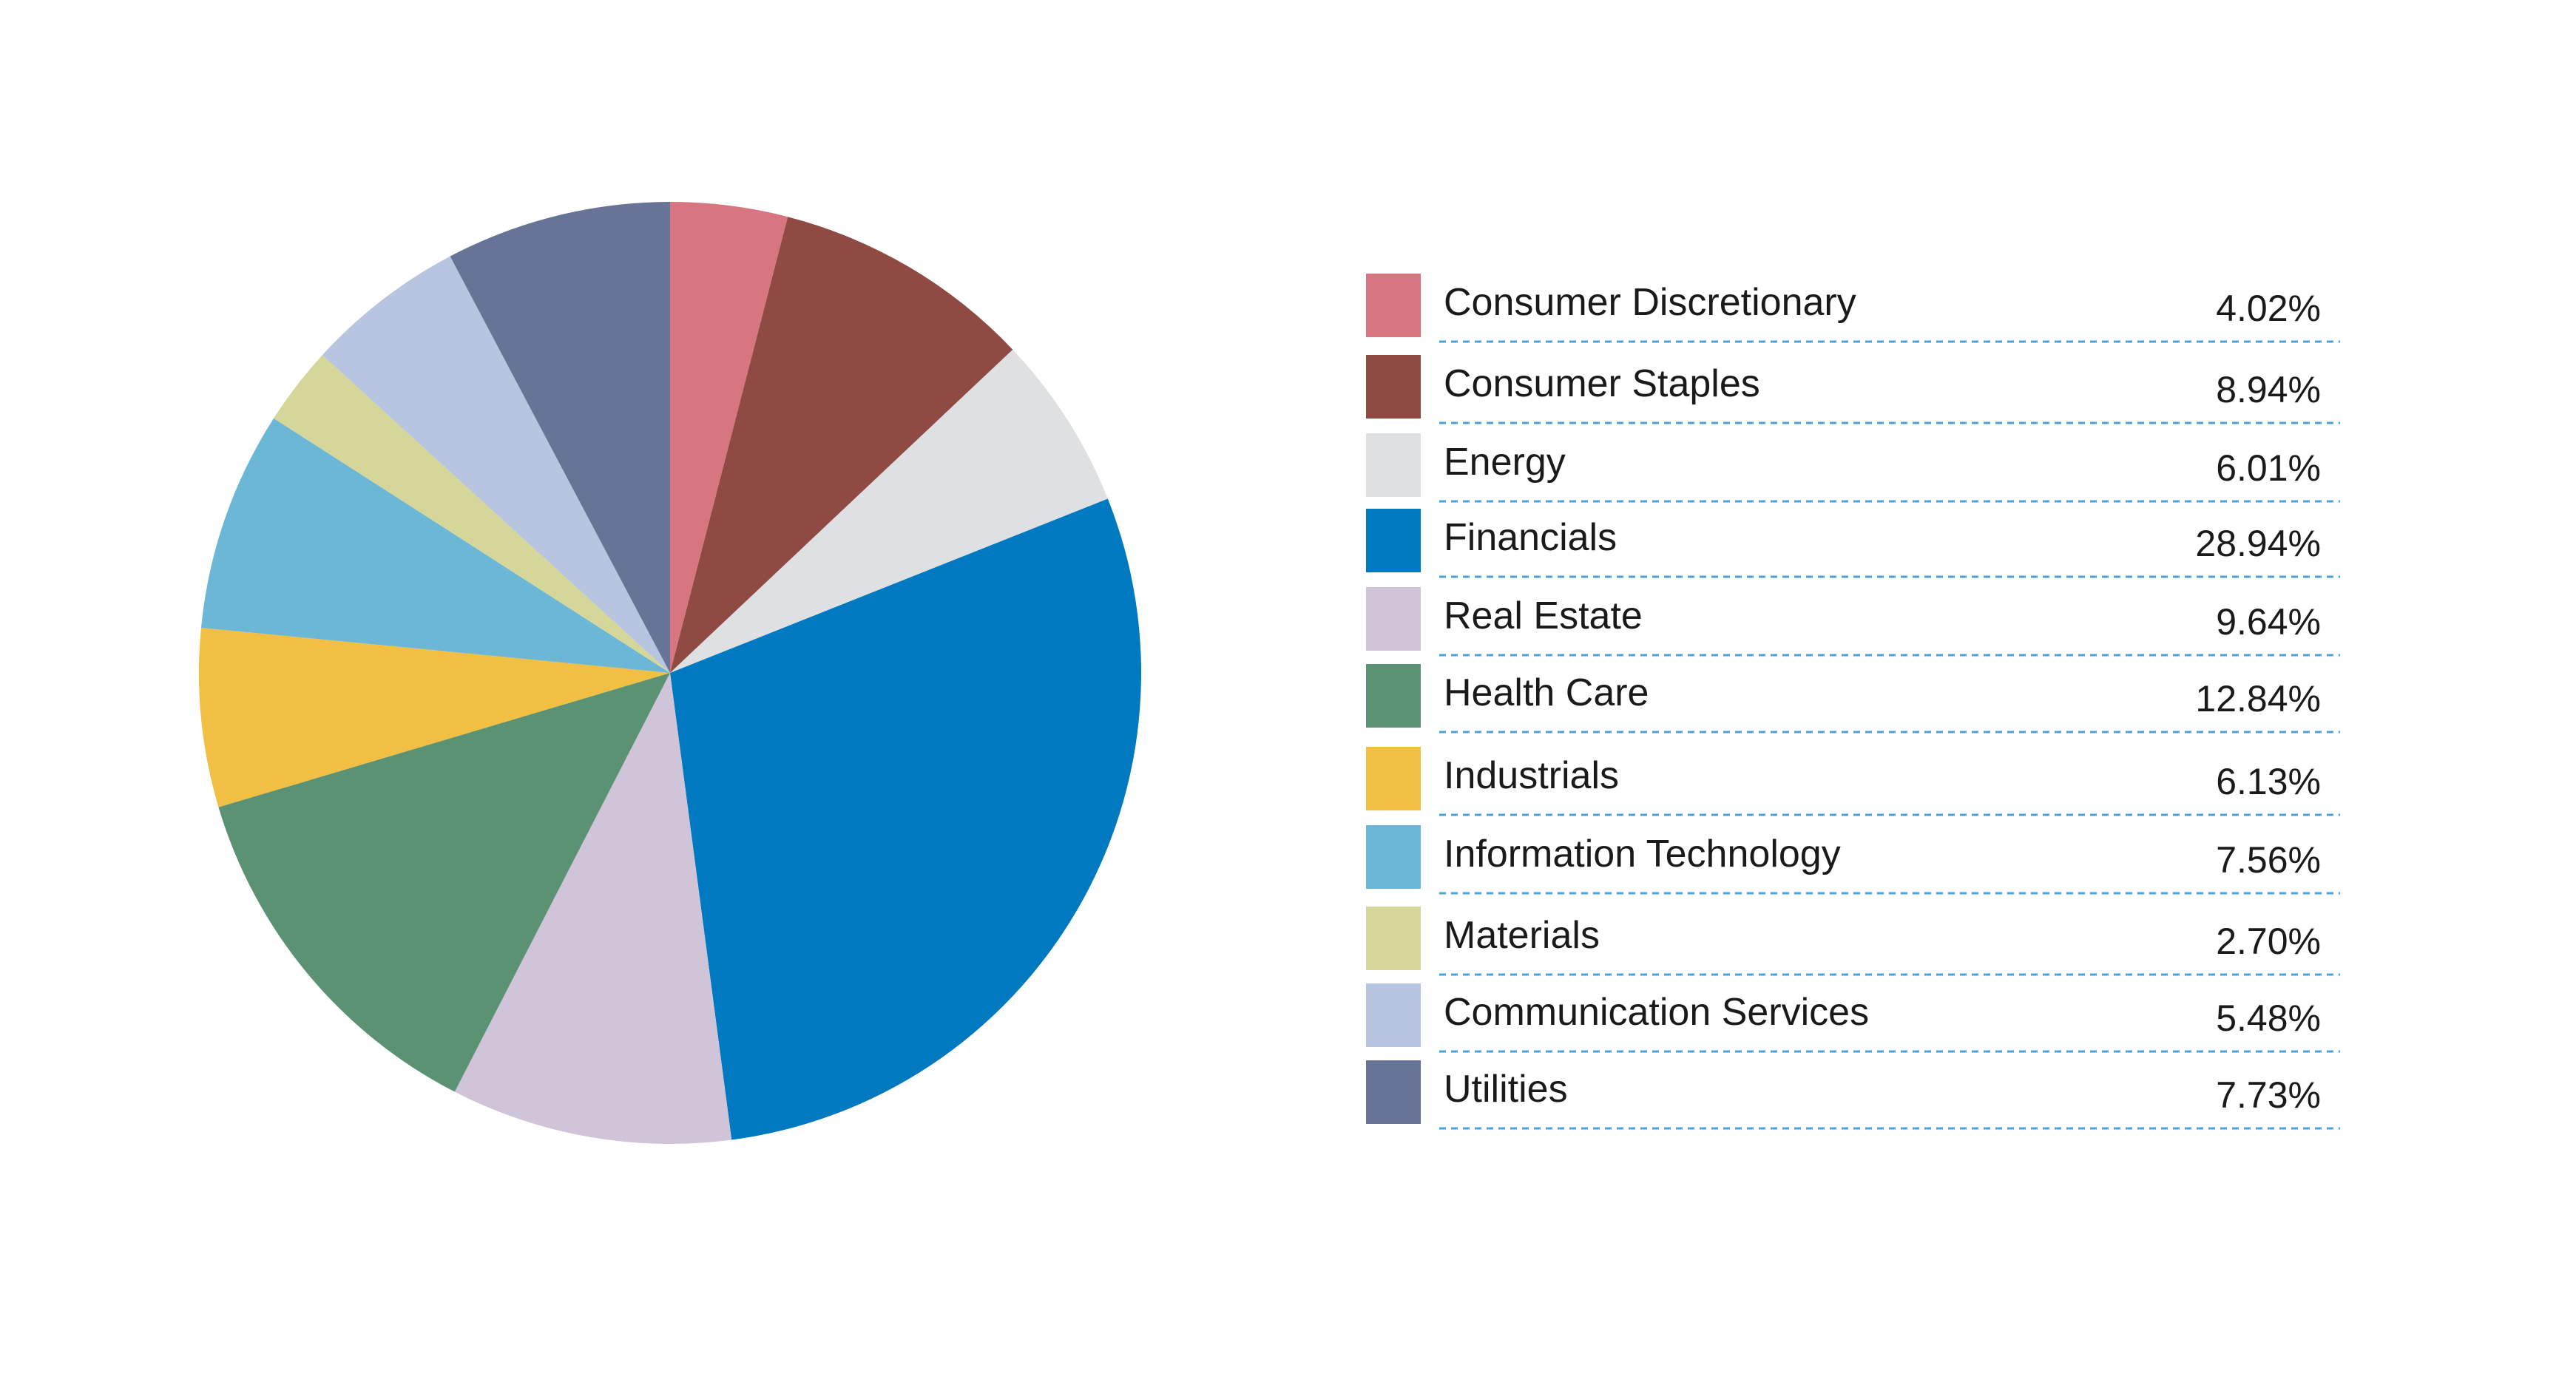 Image resolution: width=2576 pixels, height=1399 pixels. Describe the element at coordinates (444, 882) in the screenshot. I see `pie-slice-health-care` at that location.